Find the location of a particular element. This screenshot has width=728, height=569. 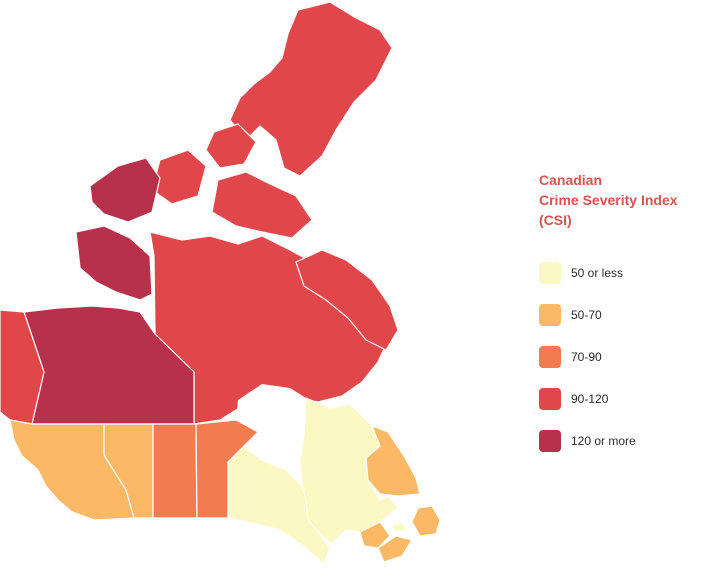

legend-title: Canadian Crime Severity Index (CSI) is located at coordinates (608, 200).